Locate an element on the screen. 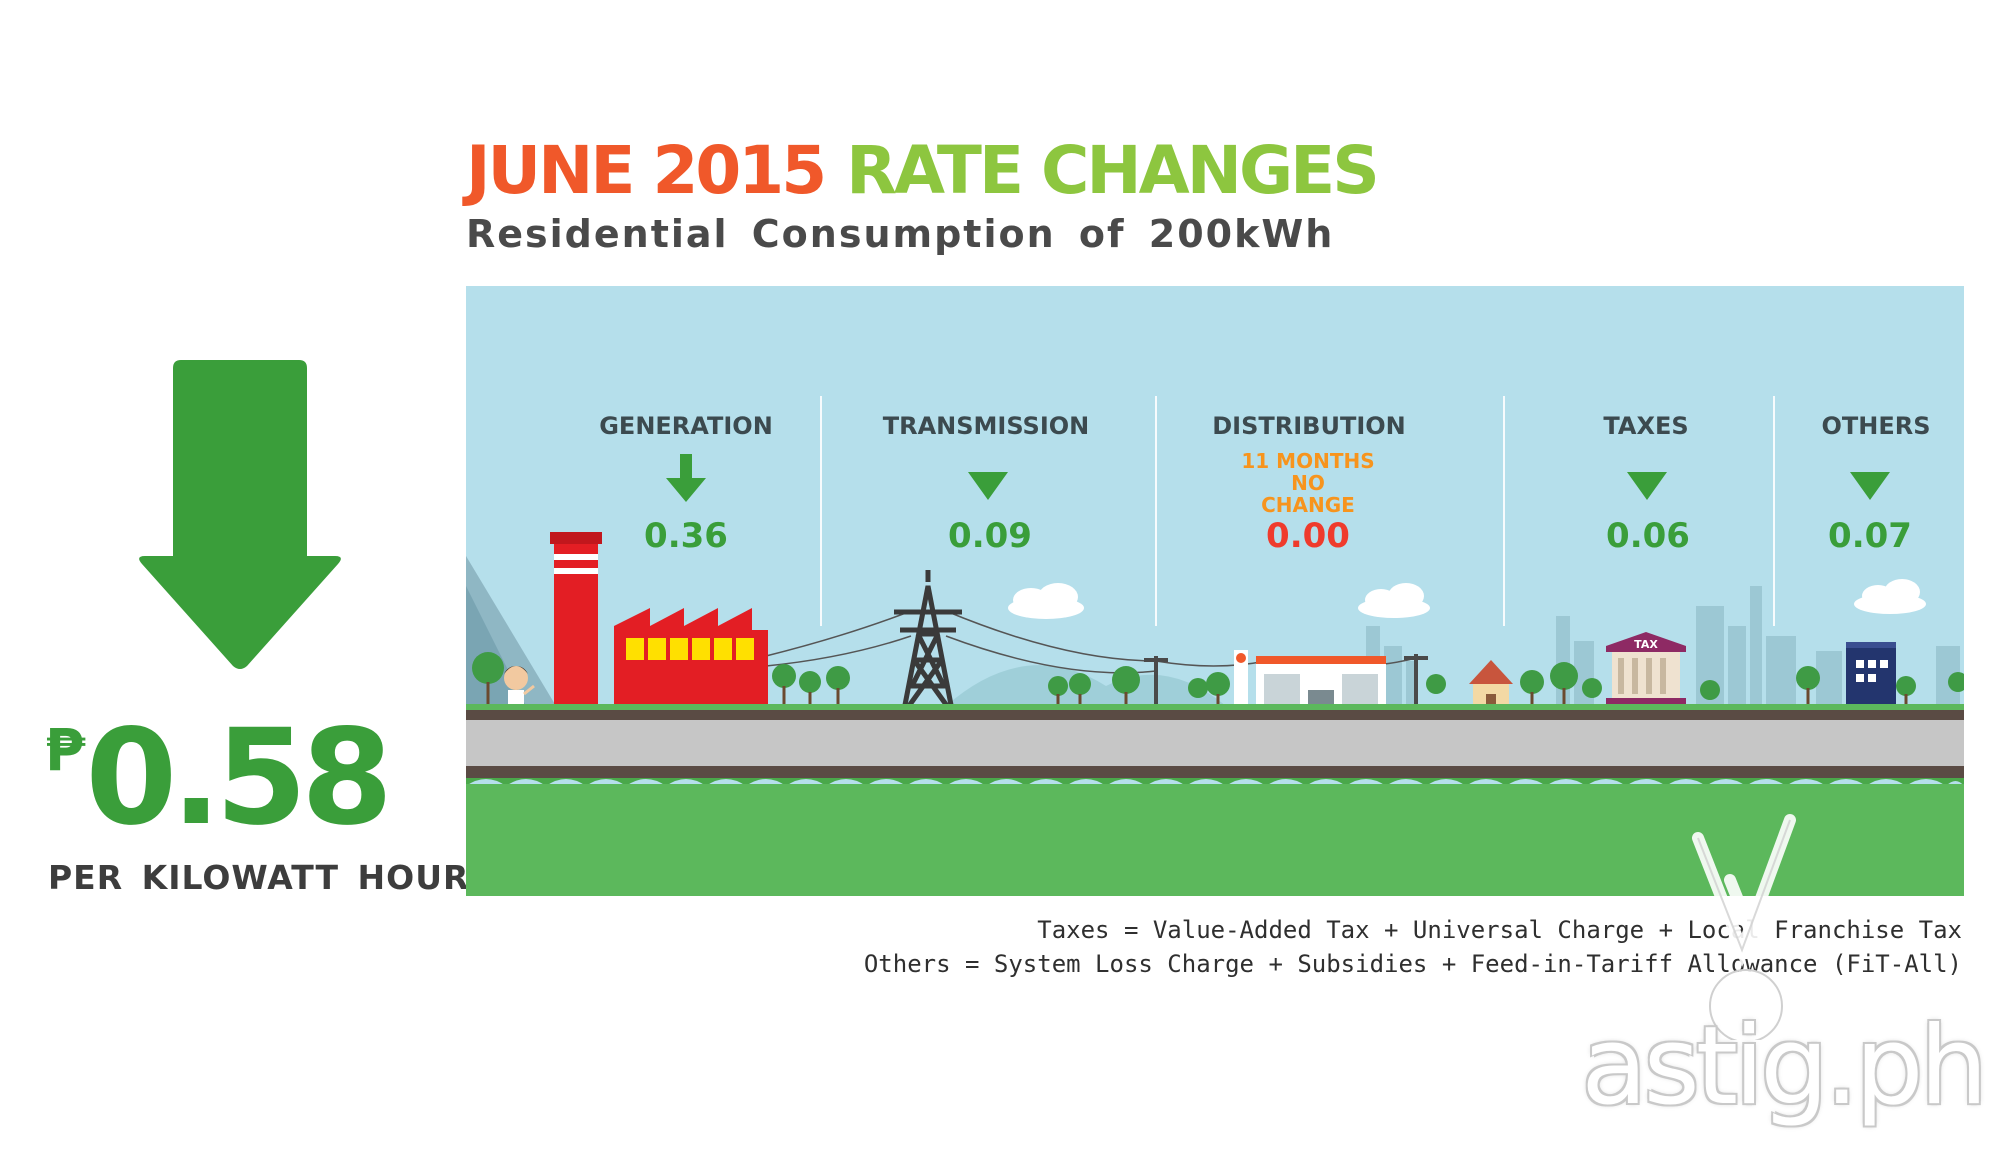 This screenshot has width=2000, height=1154. total-change-value: 0.58 is located at coordinates (239, 778).